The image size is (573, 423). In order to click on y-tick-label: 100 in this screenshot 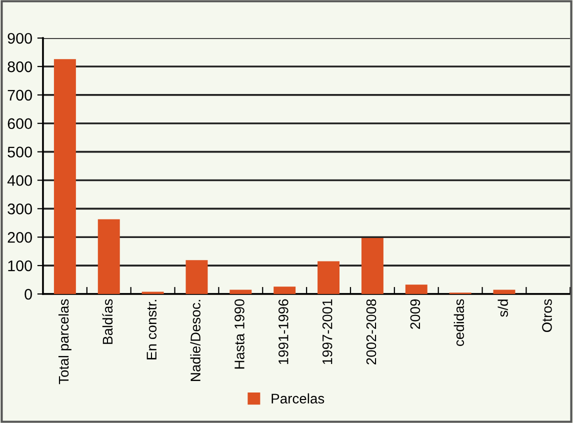, I will do `click(20, 266)`.